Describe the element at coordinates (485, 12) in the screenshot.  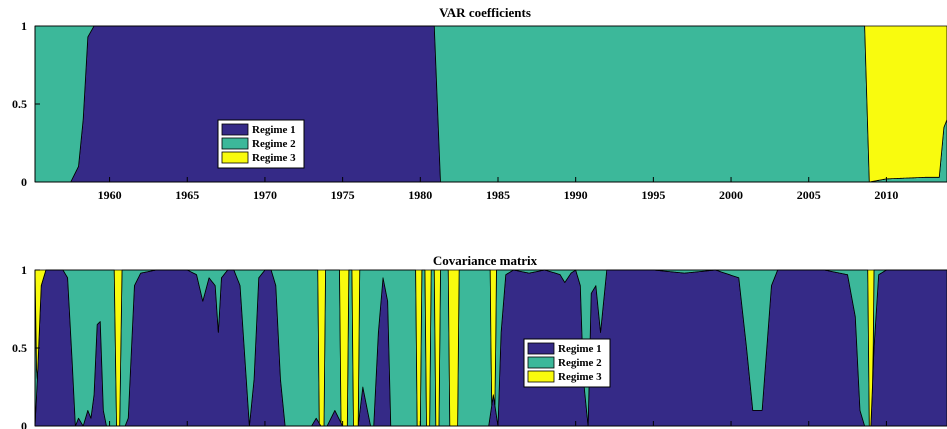
I see `chart-title: VAR coefficients` at that location.